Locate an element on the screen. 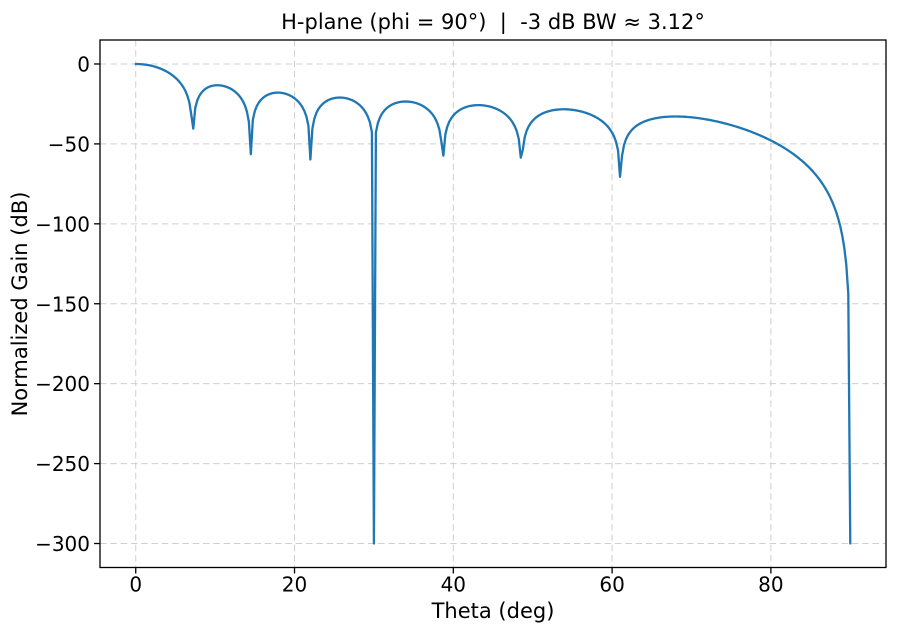 This screenshot has width=897, height=637. y-tick-label: −200 is located at coordinates (62, 384).